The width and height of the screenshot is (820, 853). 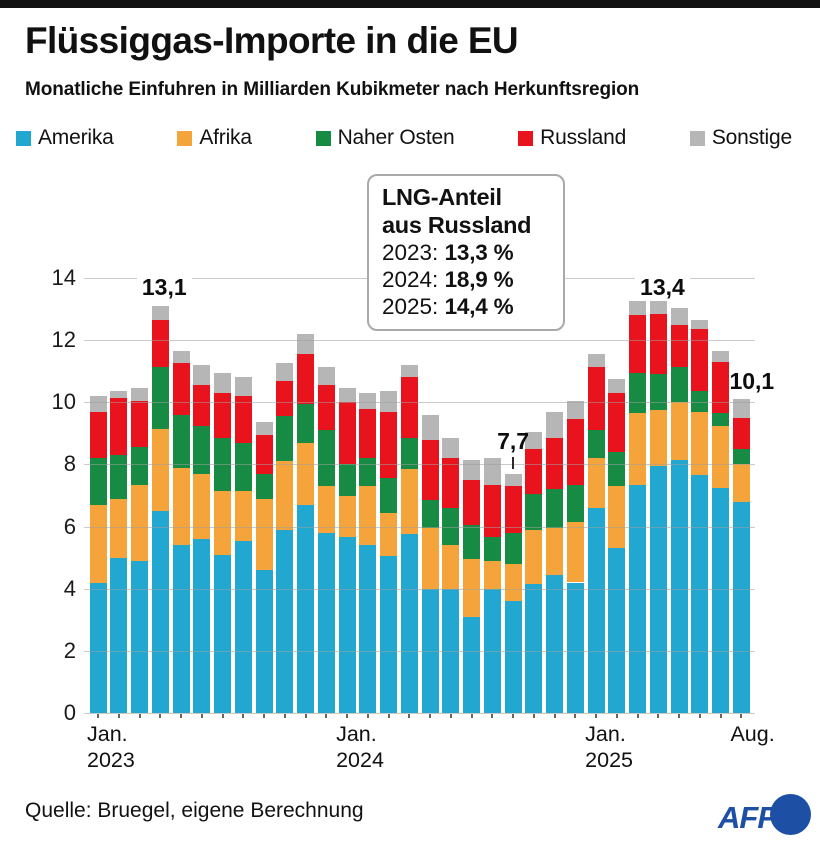 What do you see at coordinates (479, 279) in the screenshot?
I see `info-box-value: 18,9 %` at bounding box center [479, 279].